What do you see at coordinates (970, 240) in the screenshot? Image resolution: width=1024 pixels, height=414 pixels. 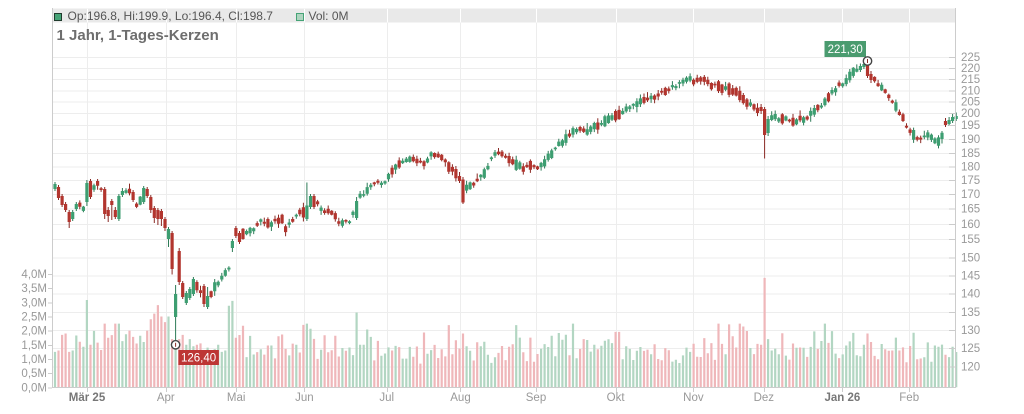 I see `svg-text: 155` at bounding box center [970, 240].